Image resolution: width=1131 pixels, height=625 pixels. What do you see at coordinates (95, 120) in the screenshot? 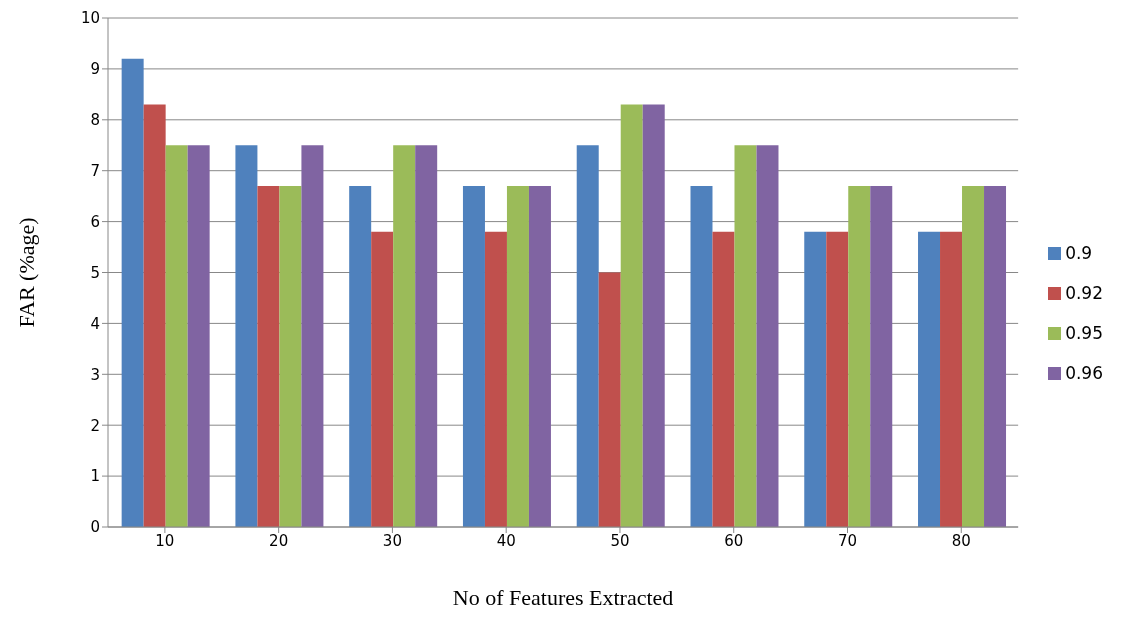
I see `y-tick-label: 8` at bounding box center [95, 120].